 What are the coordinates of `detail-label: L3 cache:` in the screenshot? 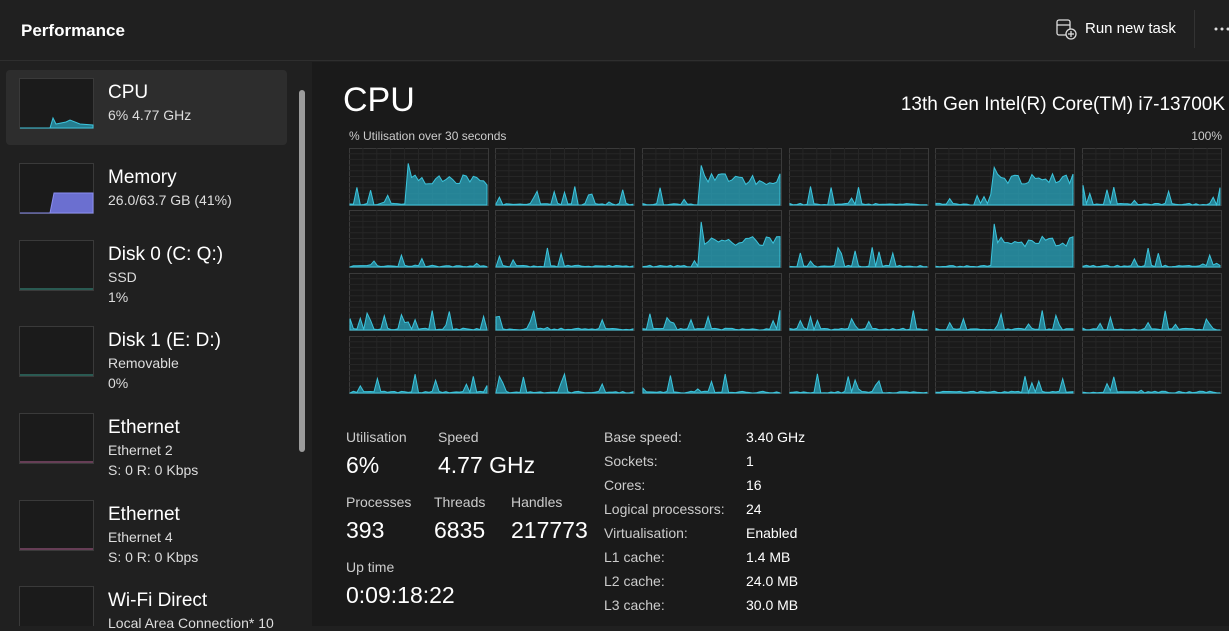 It's located at (634, 605).